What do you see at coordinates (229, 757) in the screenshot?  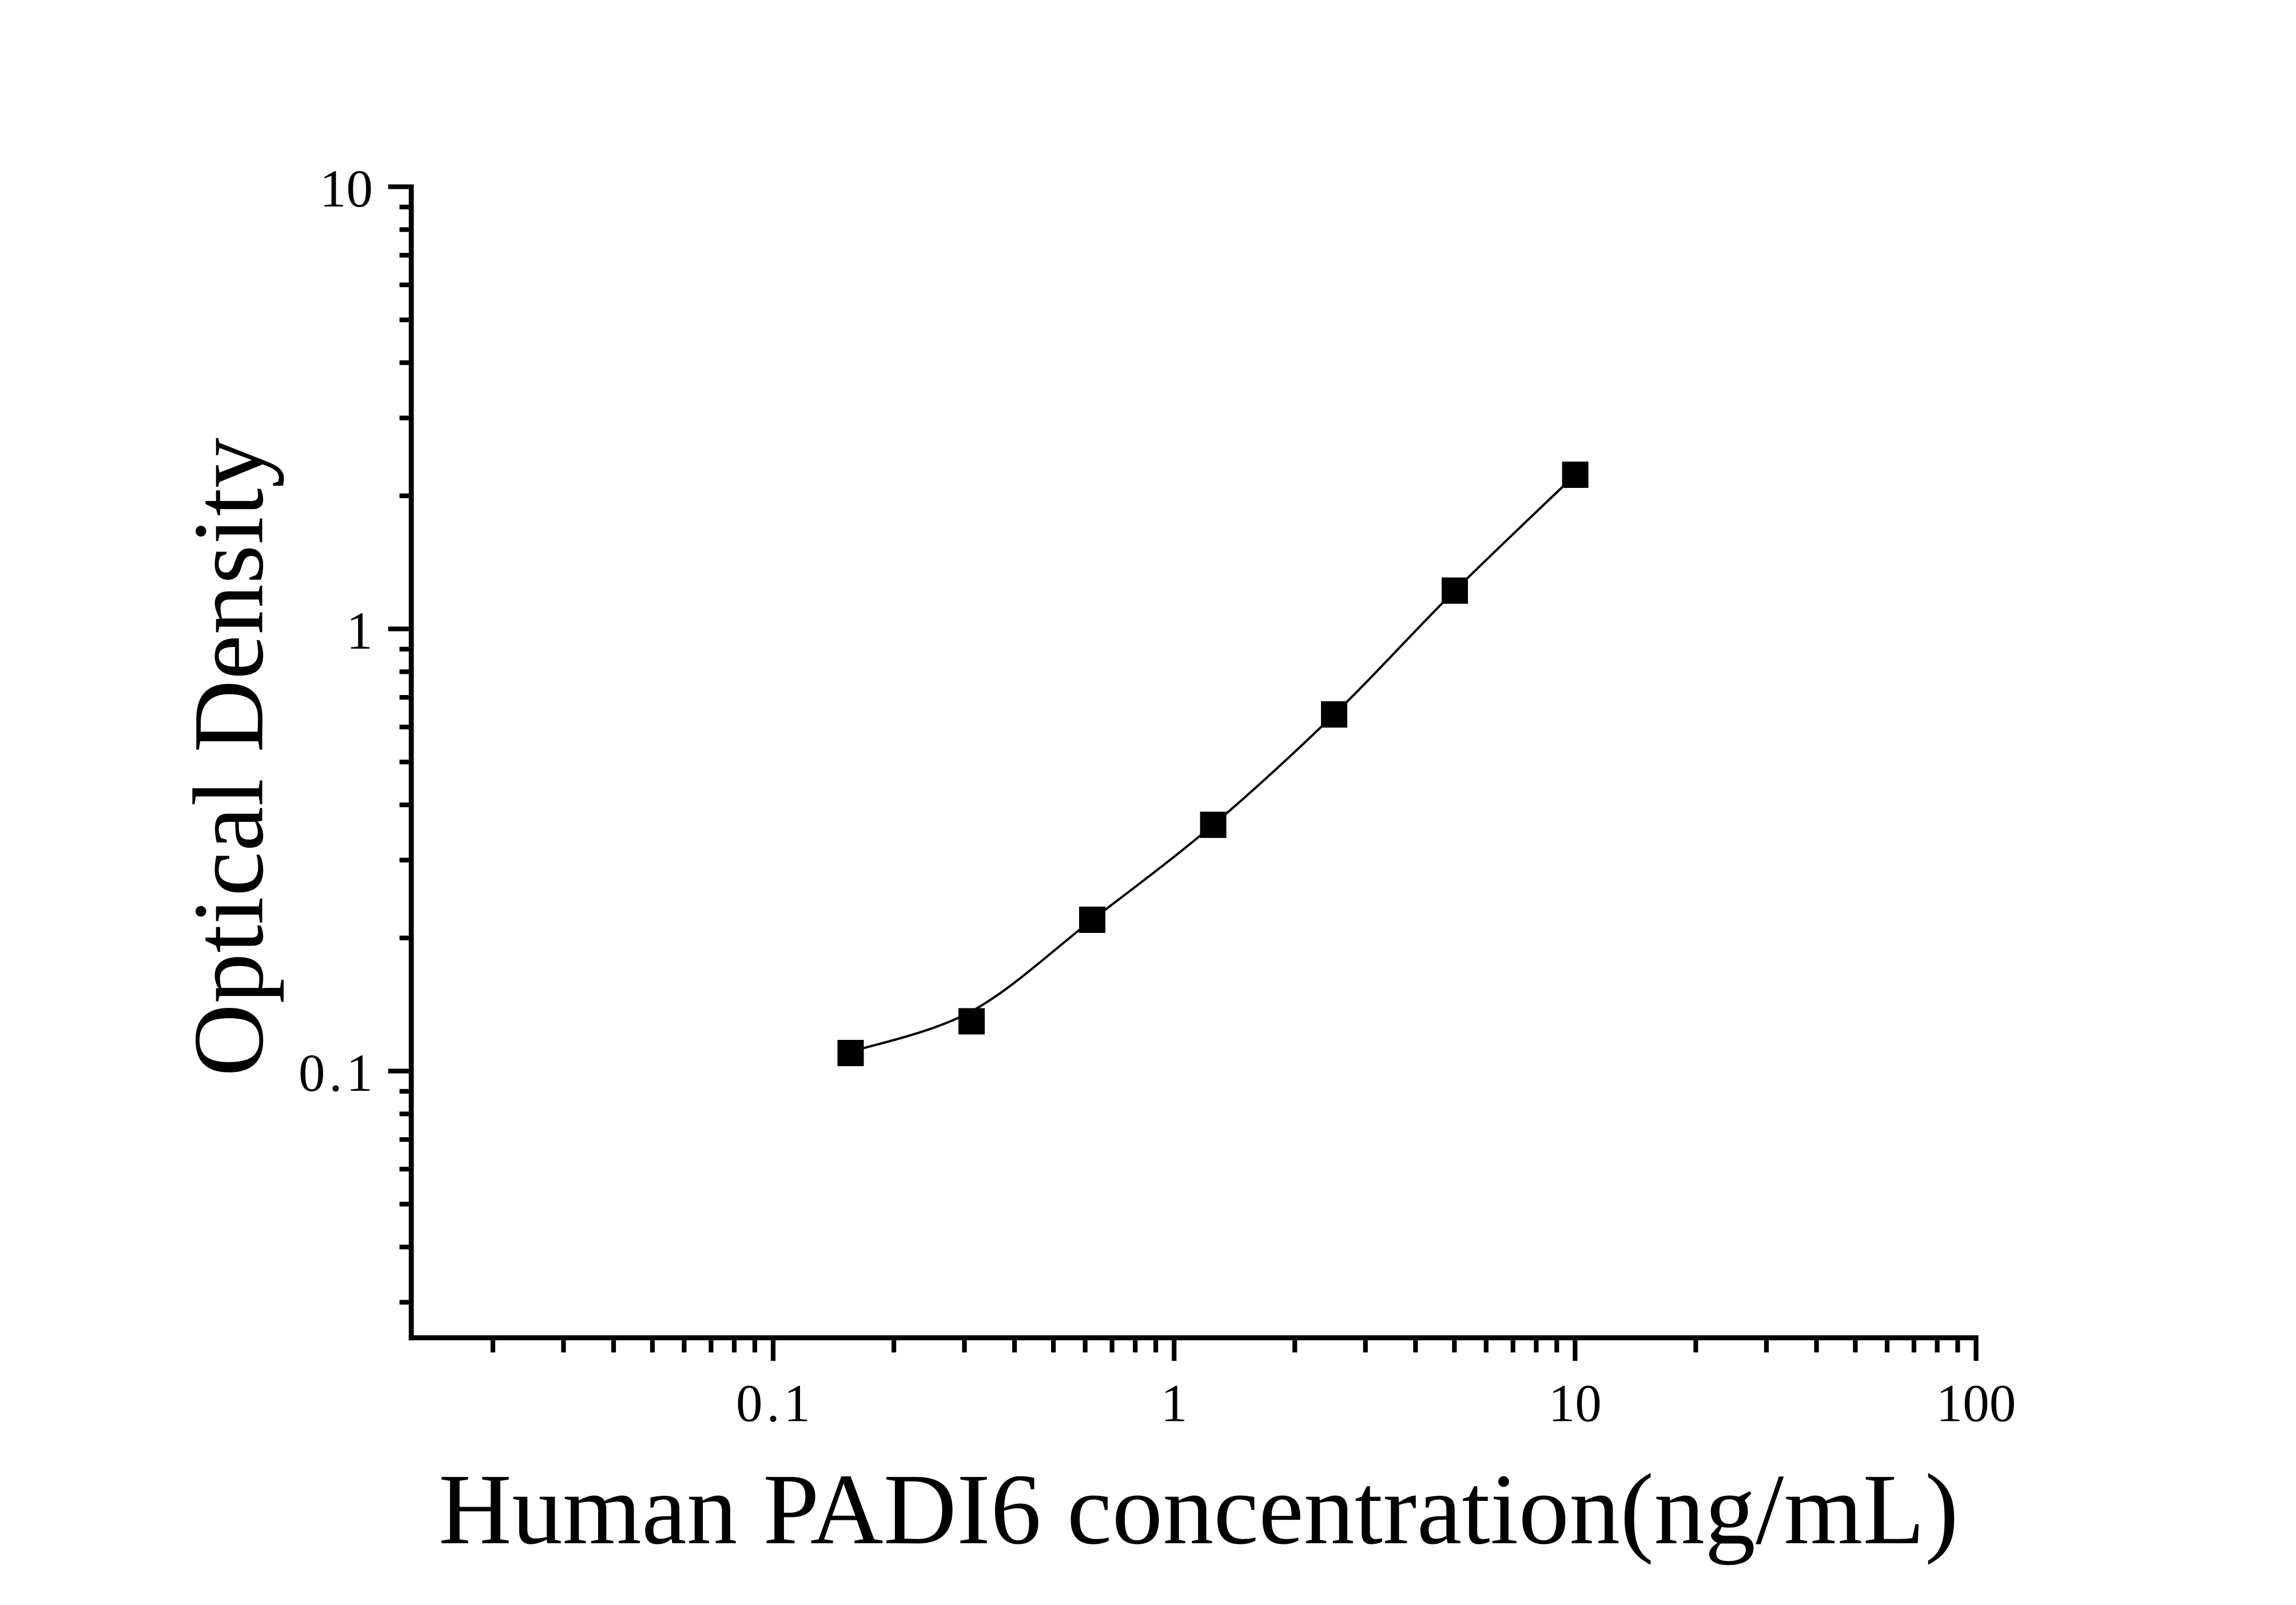 I see `svg-text: Optical Density` at bounding box center [229, 757].